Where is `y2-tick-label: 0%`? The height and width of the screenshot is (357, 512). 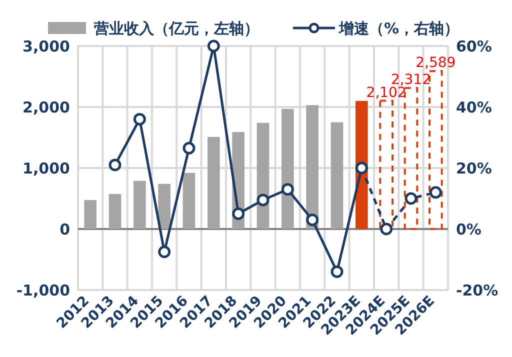
y2-tick-label: 0% is located at coordinates (469, 229).